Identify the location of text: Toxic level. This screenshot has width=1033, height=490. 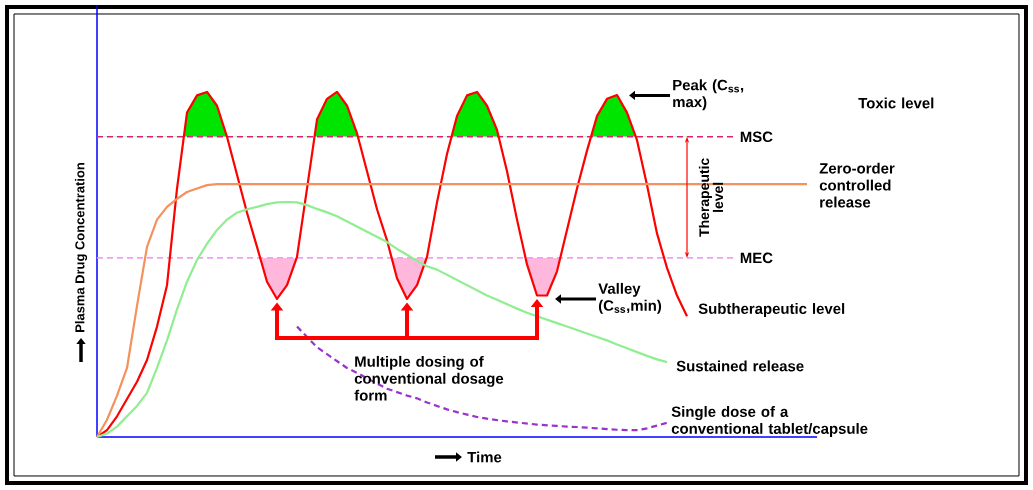
(896, 103).